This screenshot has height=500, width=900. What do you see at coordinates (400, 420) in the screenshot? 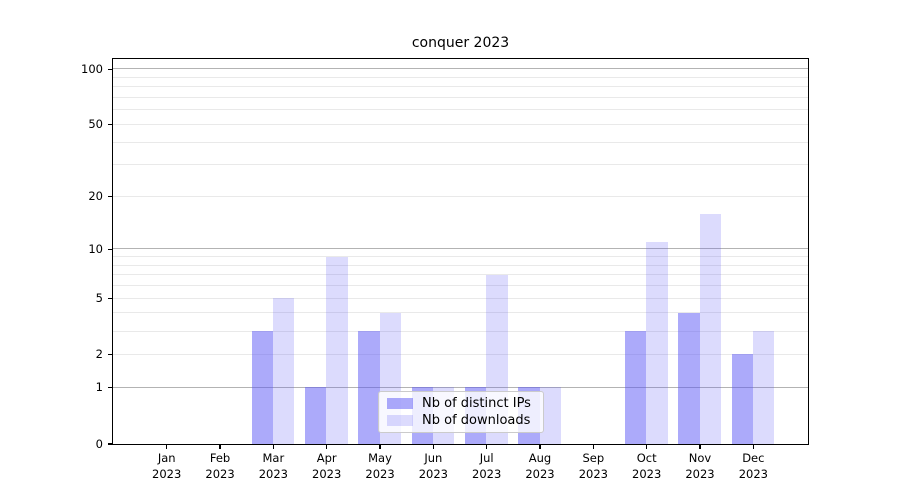
I see `legend-swatch-downloads` at bounding box center [400, 420].